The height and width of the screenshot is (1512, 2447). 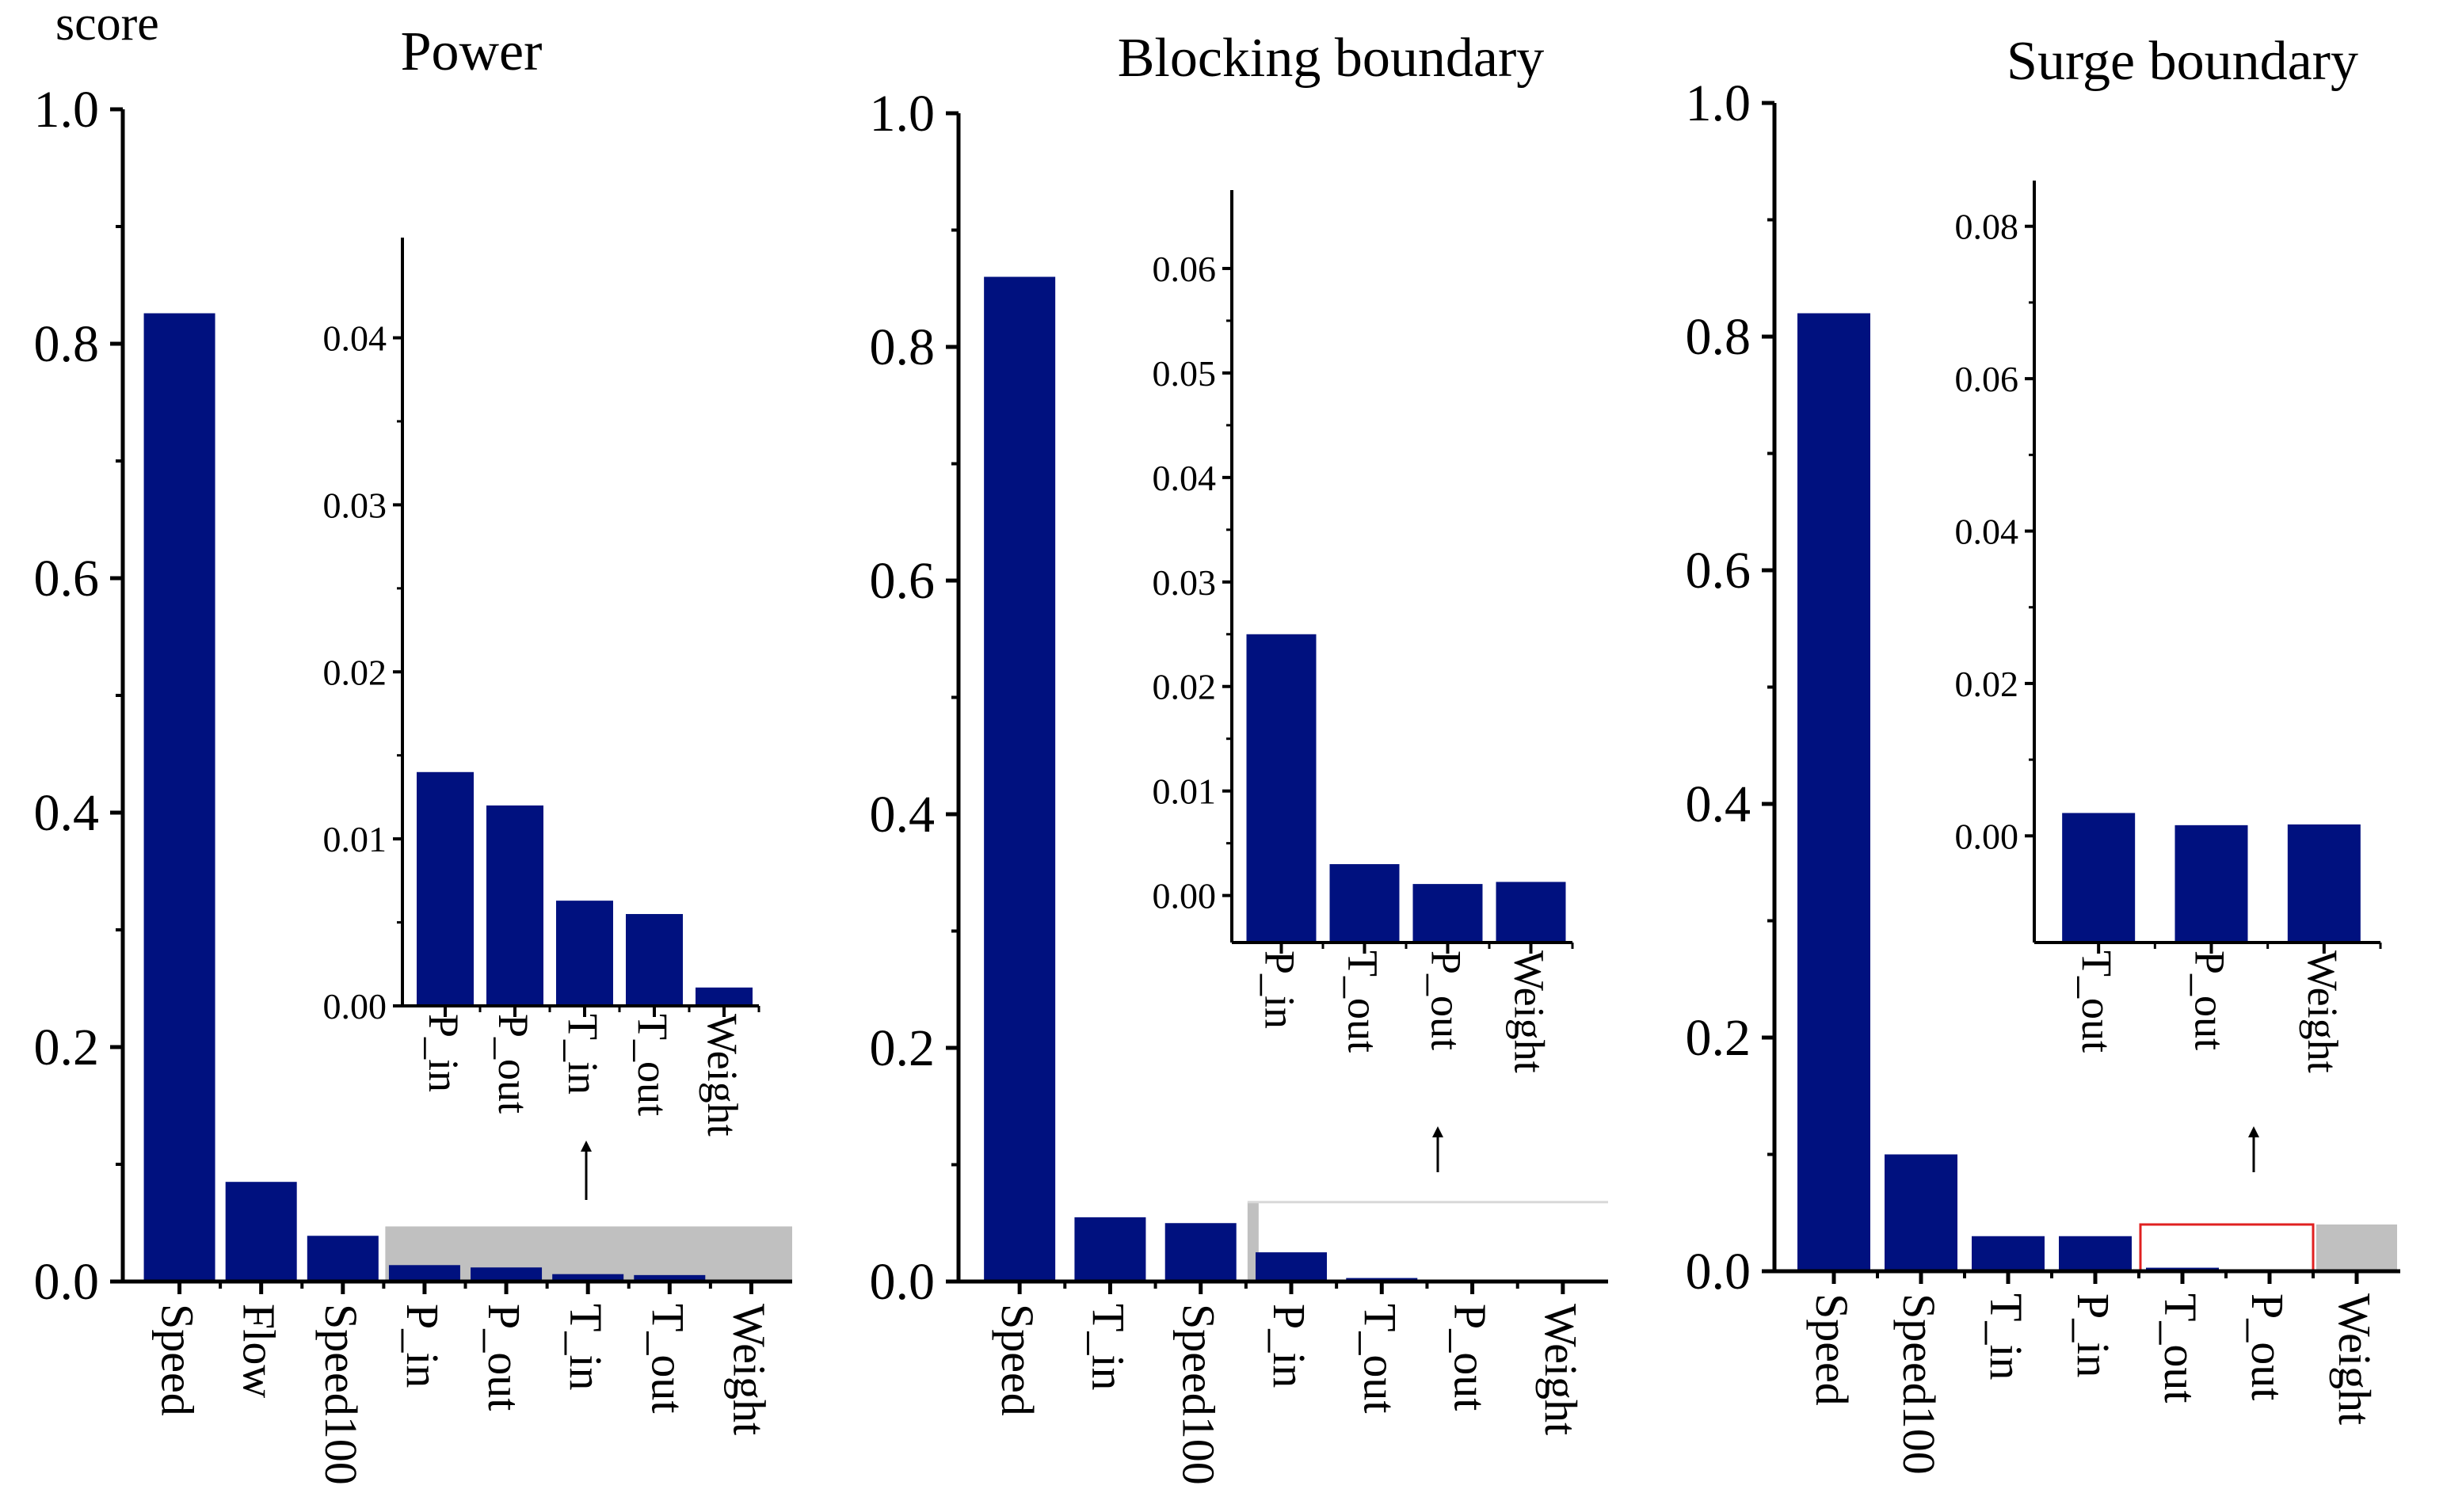 What do you see at coordinates (107, 26) in the screenshot?
I see `y-axis-label: score` at bounding box center [107, 26].